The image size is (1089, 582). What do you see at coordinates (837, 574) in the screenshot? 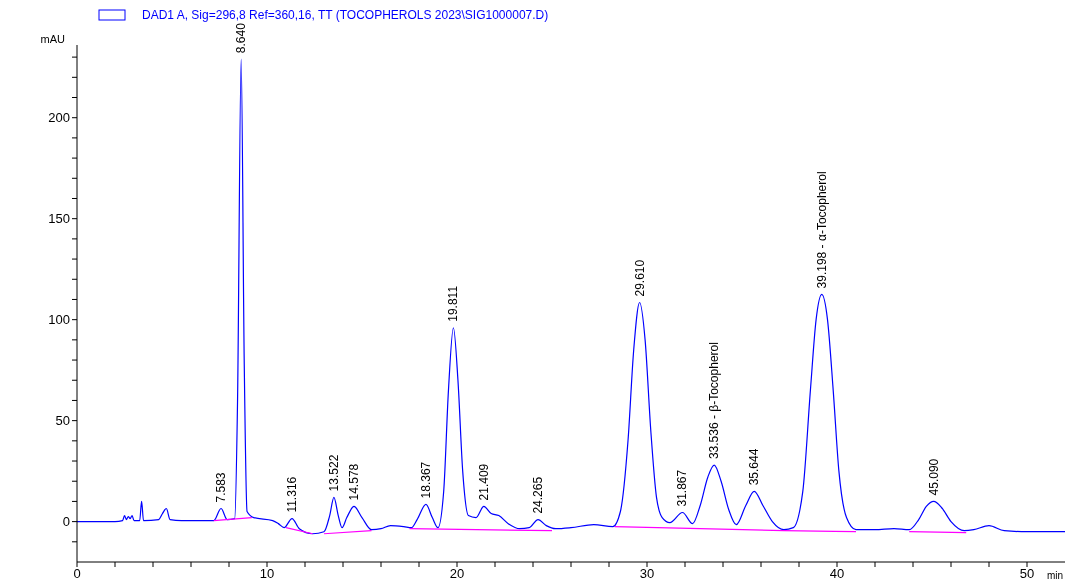
I see `x-tick-label: 40` at bounding box center [837, 574].